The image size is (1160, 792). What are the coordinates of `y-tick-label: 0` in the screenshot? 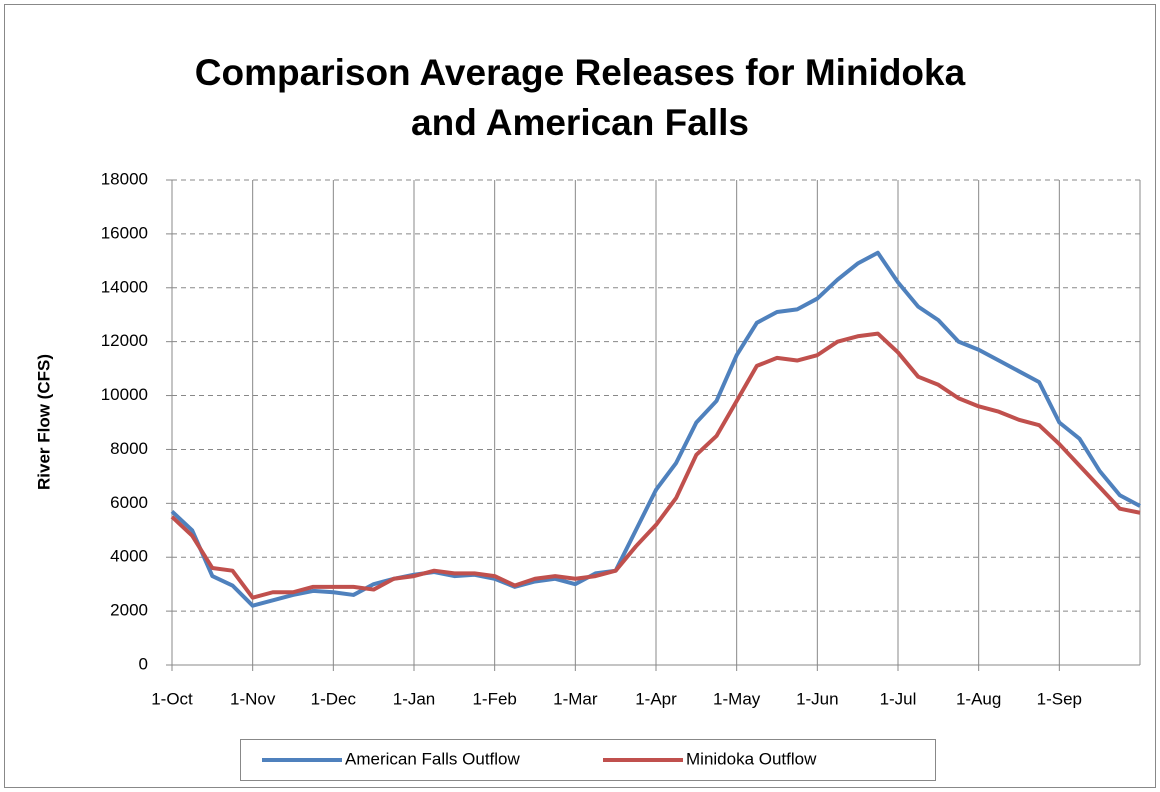 It's located at (143, 663).